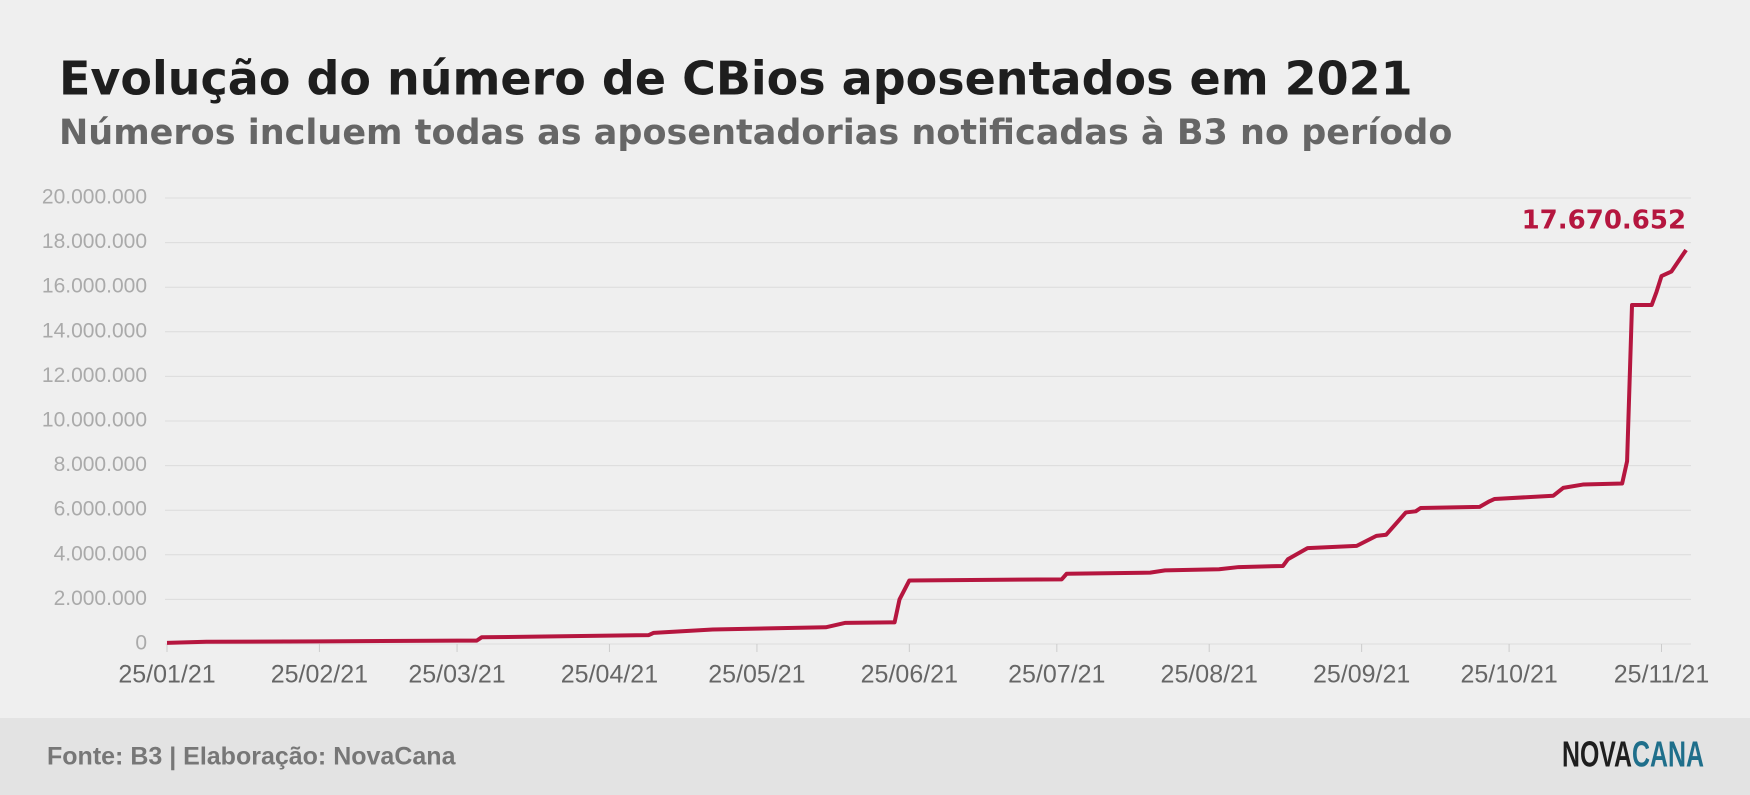  What do you see at coordinates (1361, 675) in the screenshot?
I see `x-tick-label: 25/09/21` at bounding box center [1361, 675].